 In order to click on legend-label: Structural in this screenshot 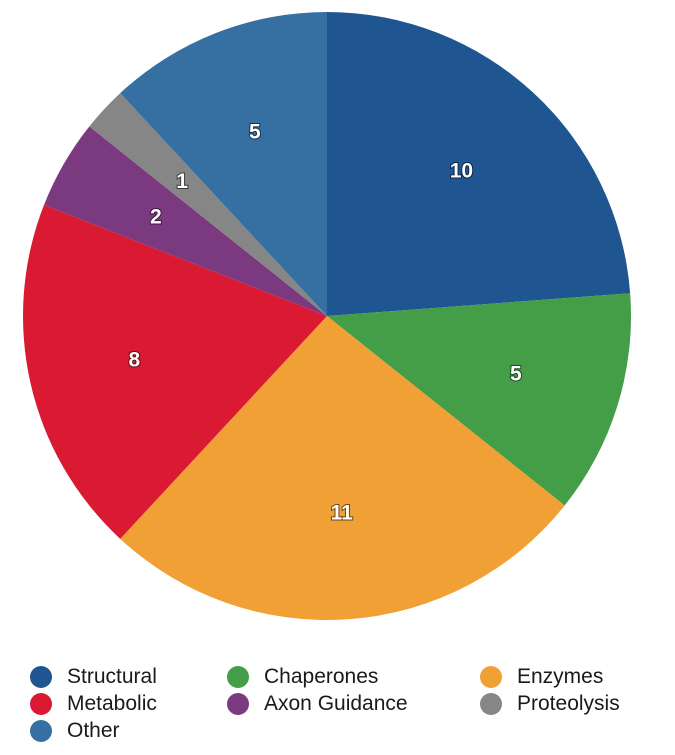, I will do `click(112, 676)`.